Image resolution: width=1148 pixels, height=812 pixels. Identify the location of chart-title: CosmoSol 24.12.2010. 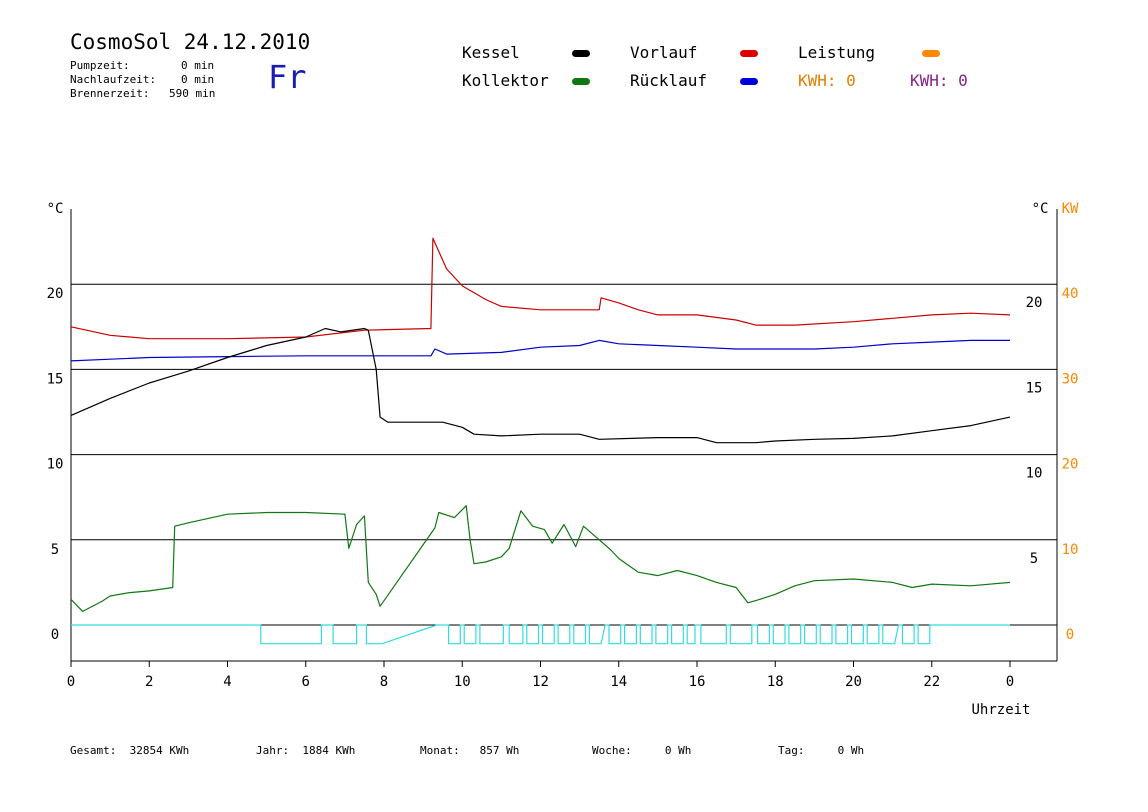
(190, 42).